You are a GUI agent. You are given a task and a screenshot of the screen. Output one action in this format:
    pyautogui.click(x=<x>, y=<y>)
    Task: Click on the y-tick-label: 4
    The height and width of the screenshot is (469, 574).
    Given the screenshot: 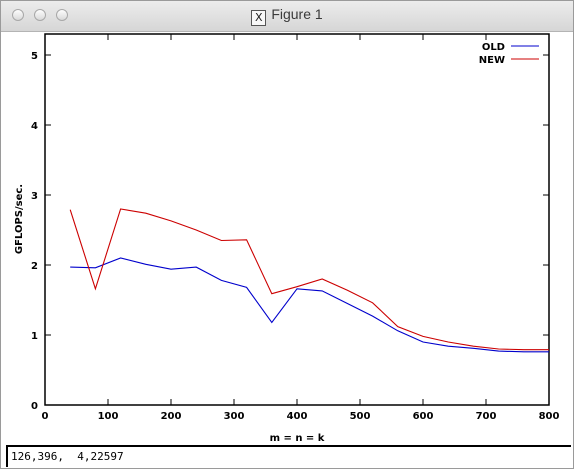 What is the action you would take?
    pyautogui.click(x=34, y=126)
    